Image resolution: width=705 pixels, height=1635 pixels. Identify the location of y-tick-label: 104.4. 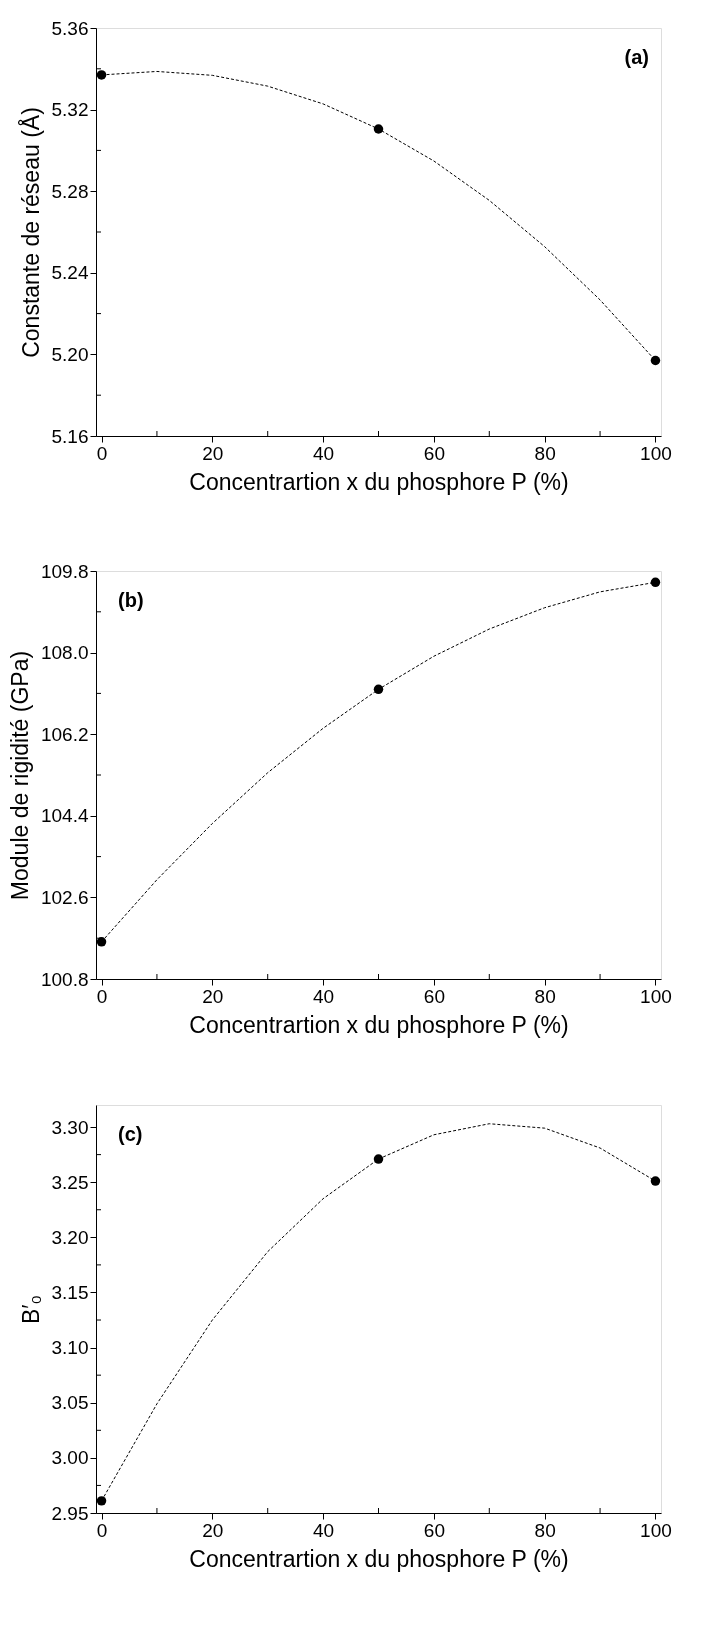
(64, 816).